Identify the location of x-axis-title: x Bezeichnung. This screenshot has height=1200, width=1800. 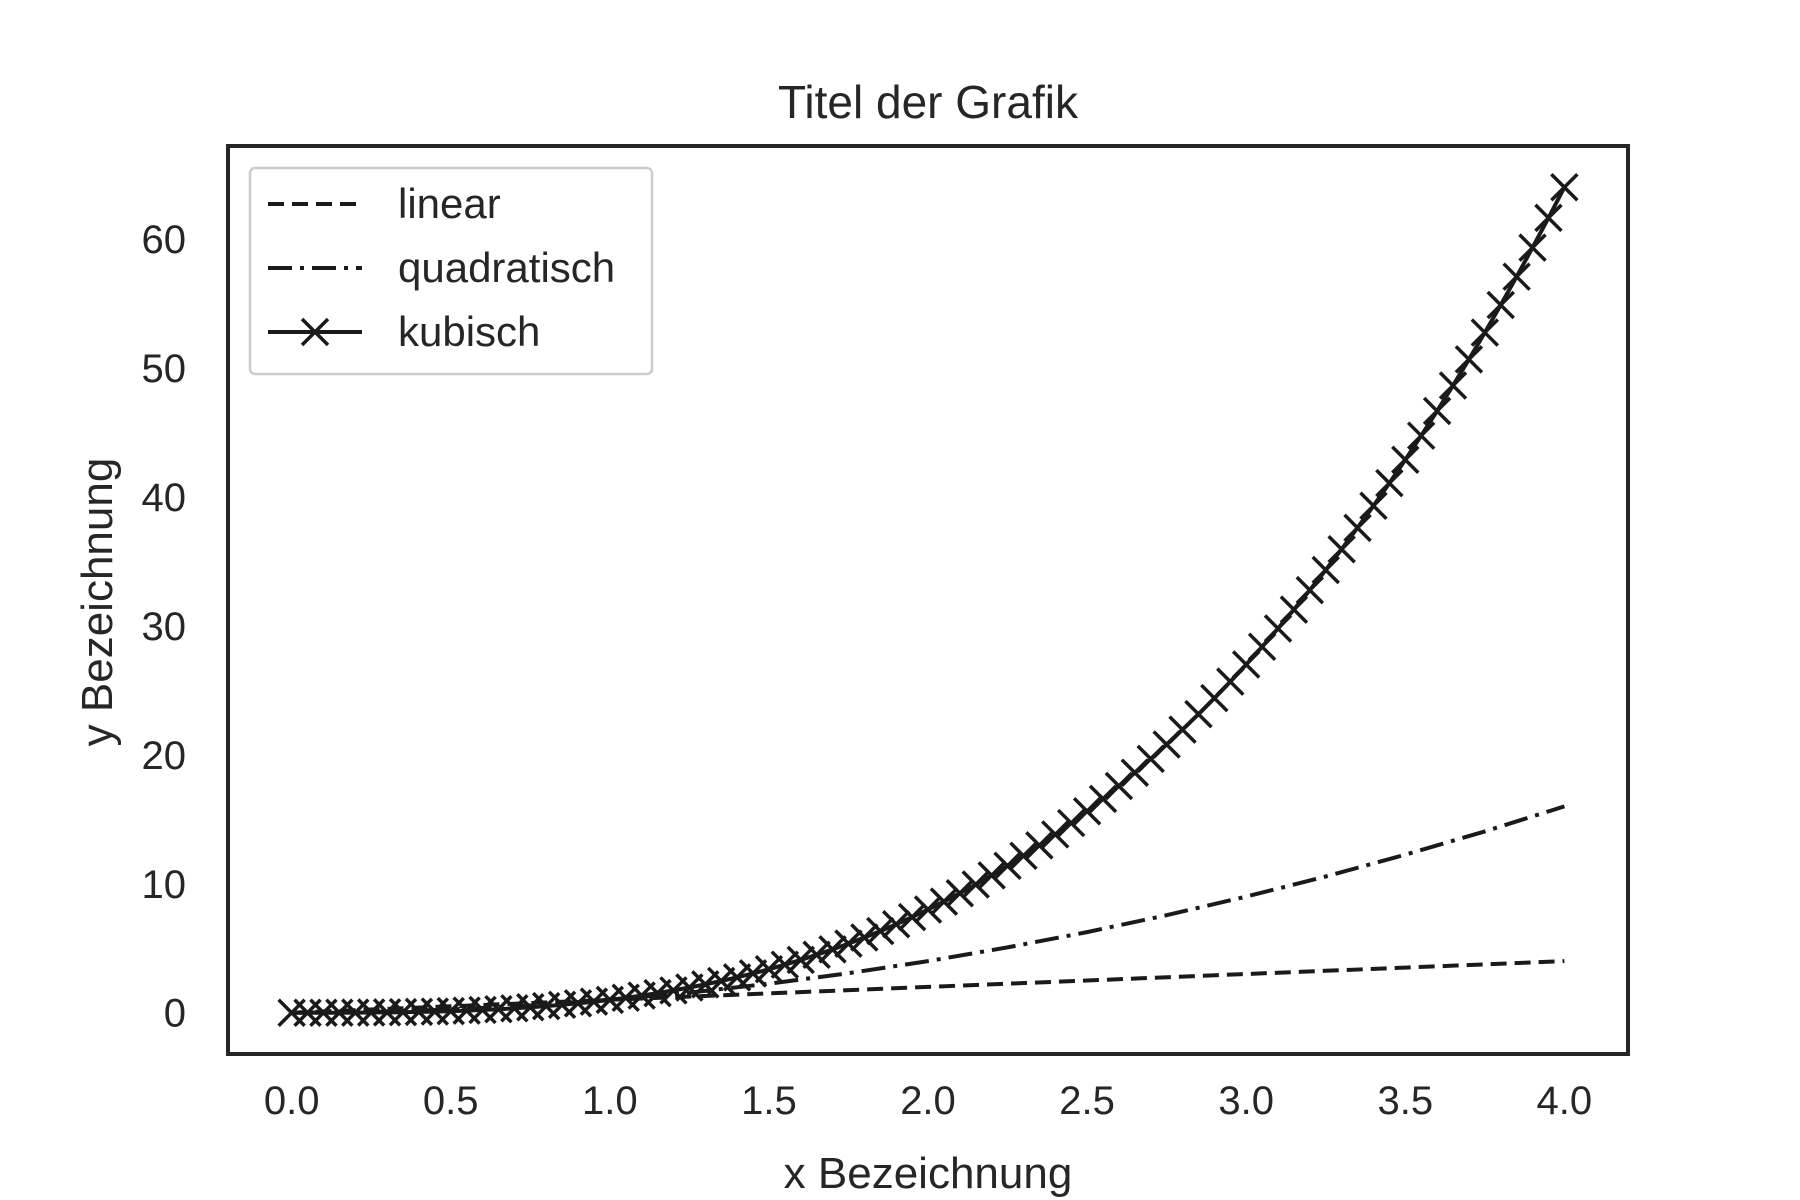
(928, 1173).